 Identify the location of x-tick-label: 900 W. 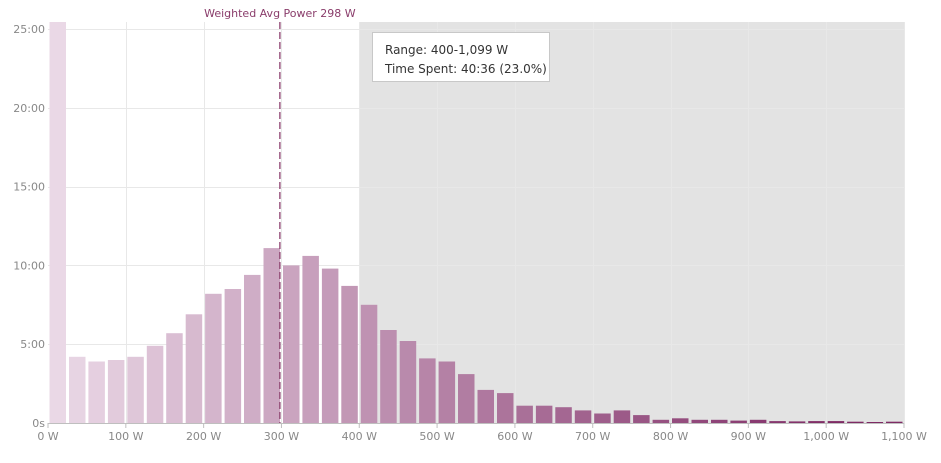
(748, 436).